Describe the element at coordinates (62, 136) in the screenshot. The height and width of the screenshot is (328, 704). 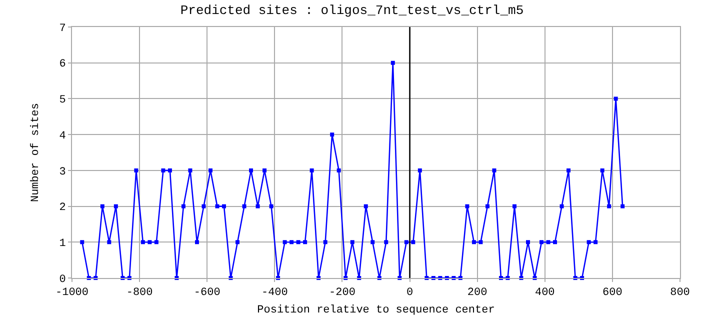
I see `y-tick-label: 4` at that location.